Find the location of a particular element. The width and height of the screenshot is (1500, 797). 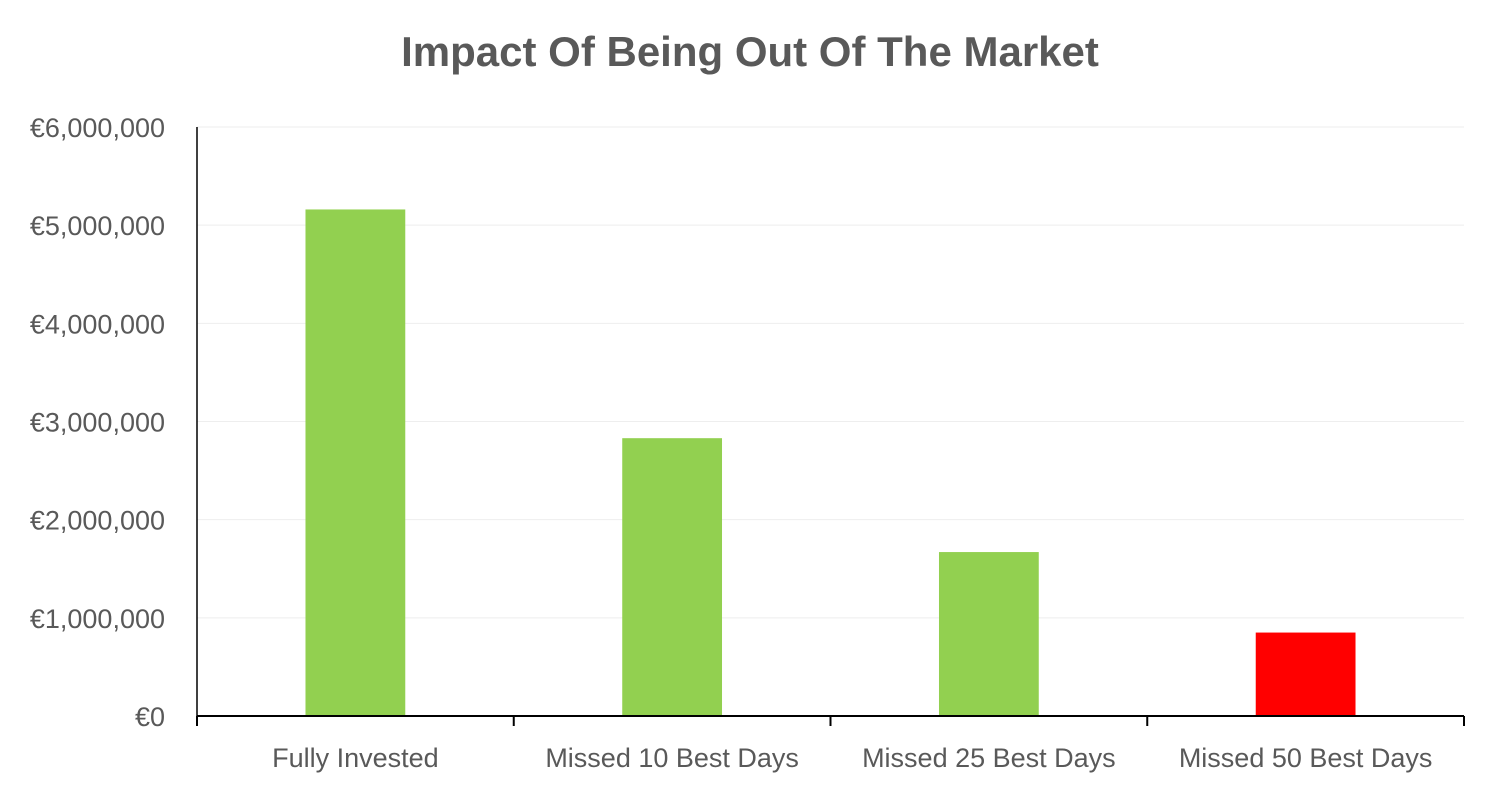

y-tick-label: €0 is located at coordinates (150, 717).